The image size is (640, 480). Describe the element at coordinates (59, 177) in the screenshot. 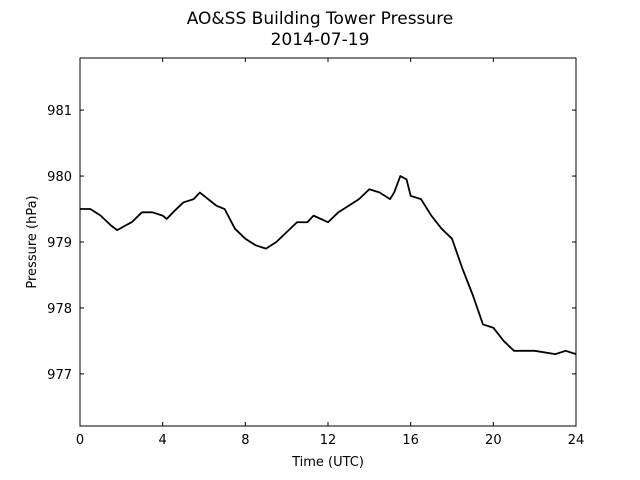

I see `y-tick-label: 980` at that location.